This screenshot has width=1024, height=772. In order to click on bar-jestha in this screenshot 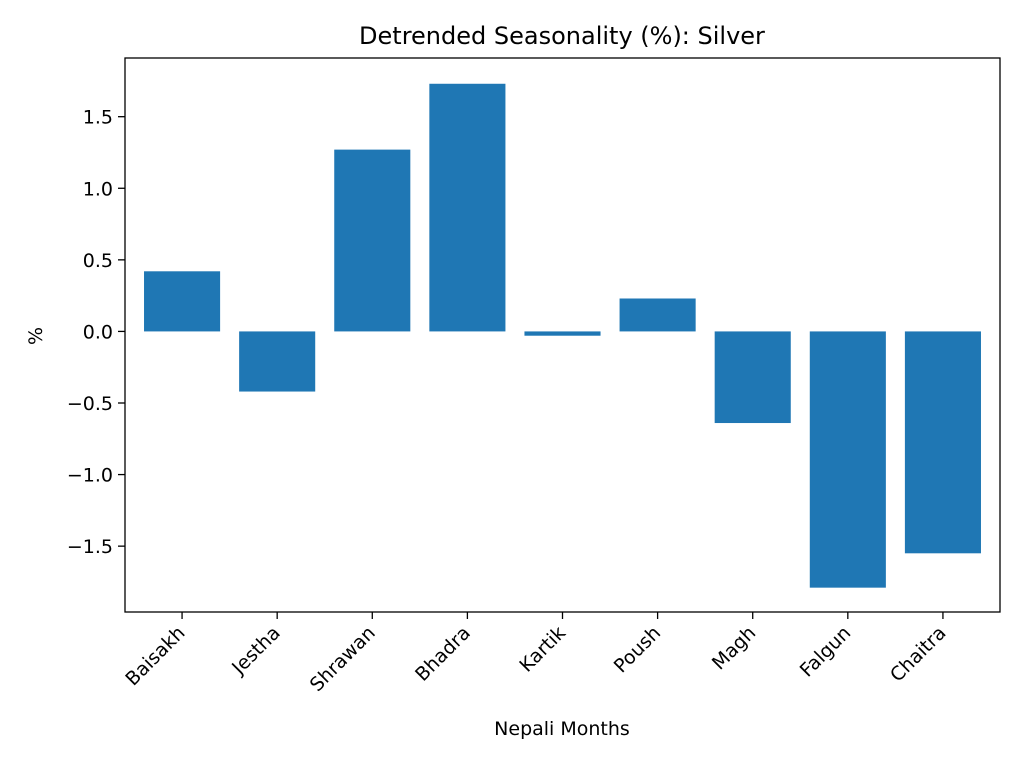, I will do `click(277, 361)`.